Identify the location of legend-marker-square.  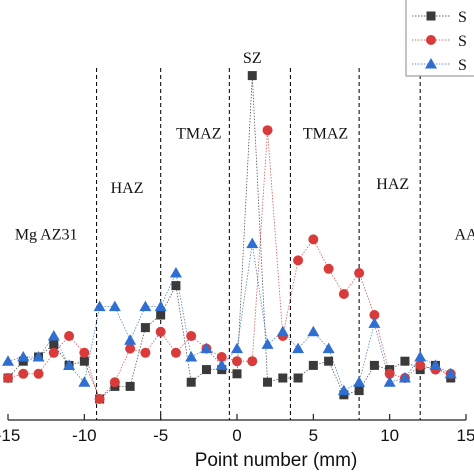
(431, 16).